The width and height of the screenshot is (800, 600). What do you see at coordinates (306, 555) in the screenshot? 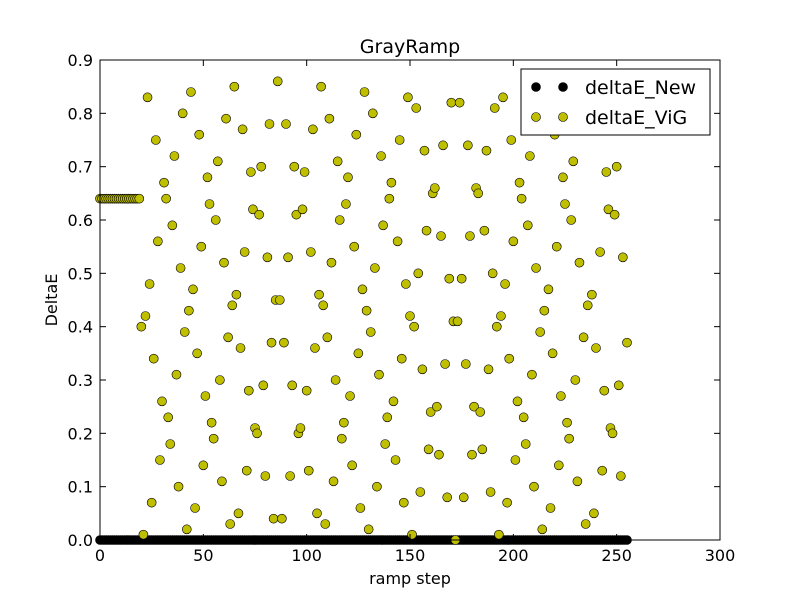
I see `x-tick-label: 100` at bounding box center [306, 555].